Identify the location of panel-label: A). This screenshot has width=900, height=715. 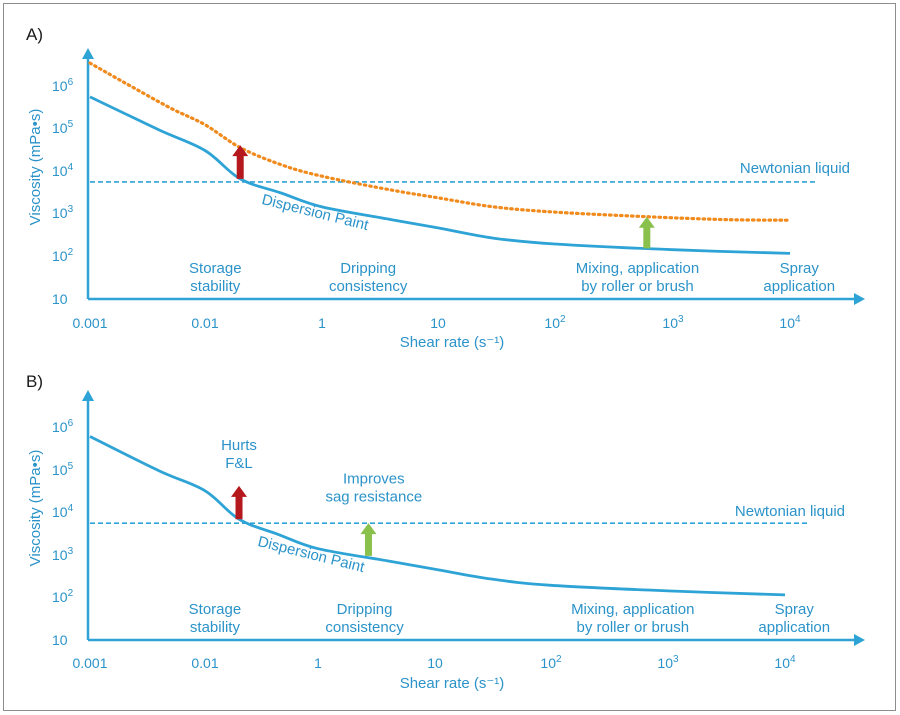
(34, 34).